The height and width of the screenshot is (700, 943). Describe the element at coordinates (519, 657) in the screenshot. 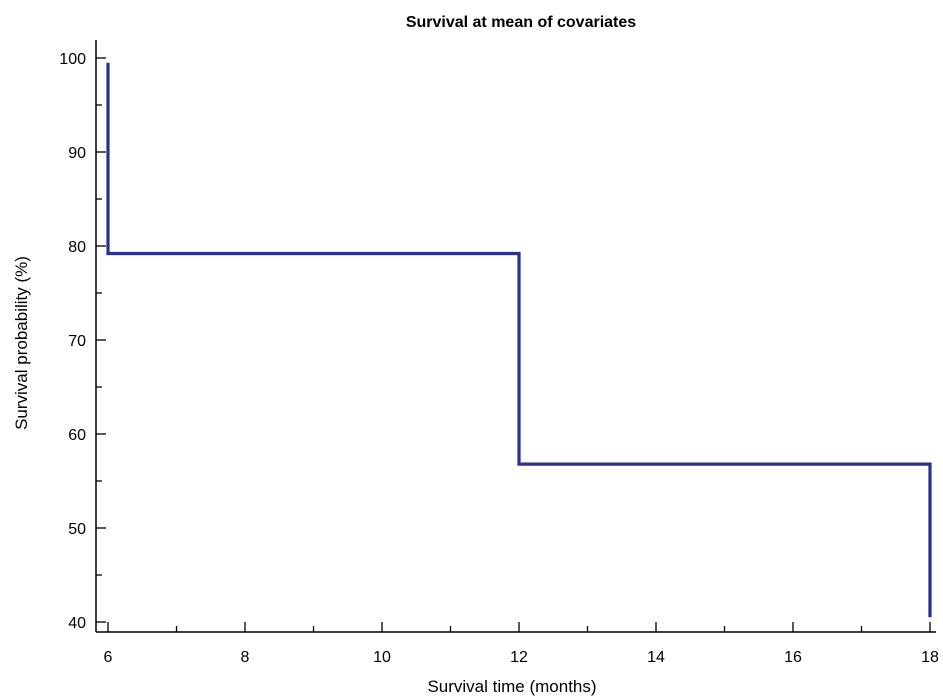

I see `x-tick-label: 12` at that location.